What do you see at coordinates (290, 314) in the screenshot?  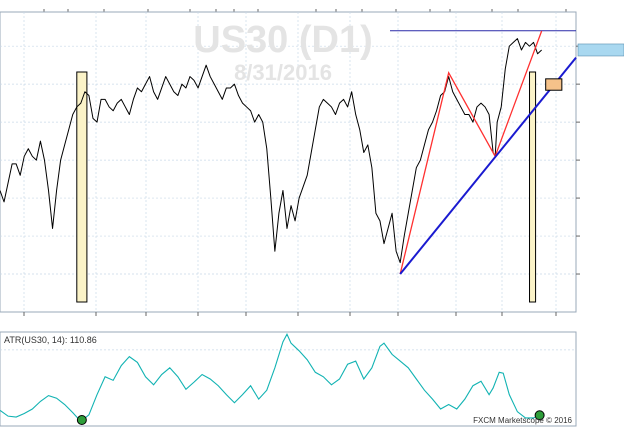 I see `date-axis` at bounding box center [290, 314].